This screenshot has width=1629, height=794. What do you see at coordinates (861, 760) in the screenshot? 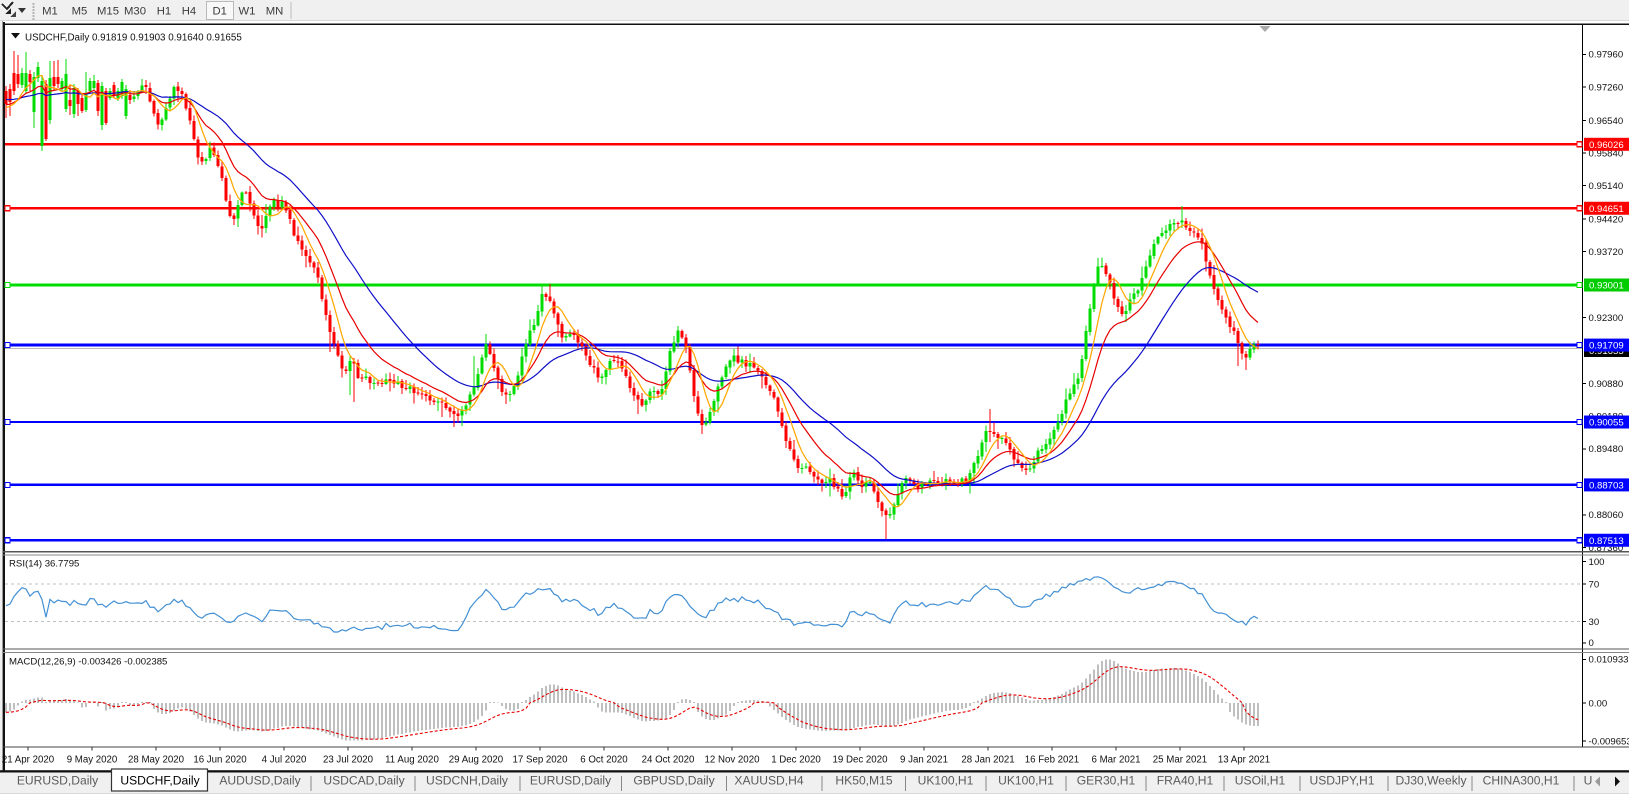
I see `svg-text: 19 Dec 2020` at bounding box center [861, 760].